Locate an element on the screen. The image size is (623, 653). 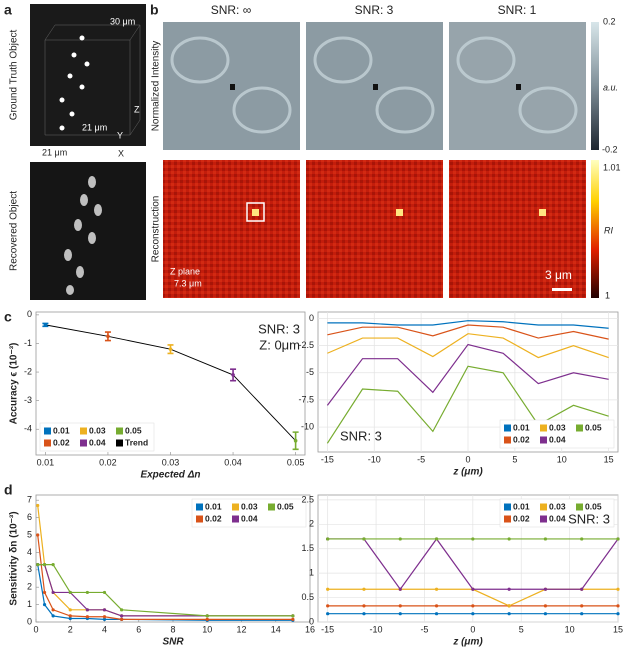
y-axis-label: Sensitivity δn (10⁻³) is located at coordinates (14, 558).